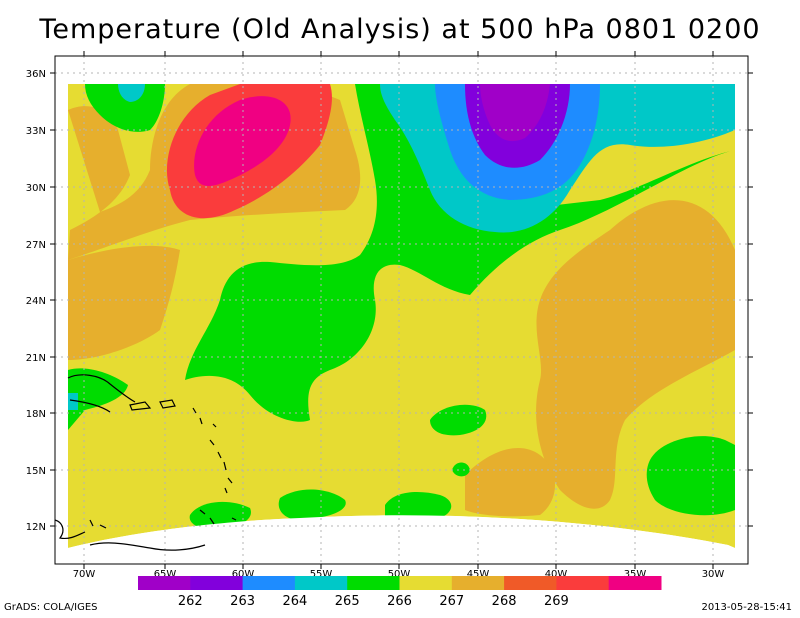 This screenshot has height=618, width=800. What do you see at coordinates (418, 505) in the screenshot?
I see `field-266-south2` at bounding box center [418, 505].